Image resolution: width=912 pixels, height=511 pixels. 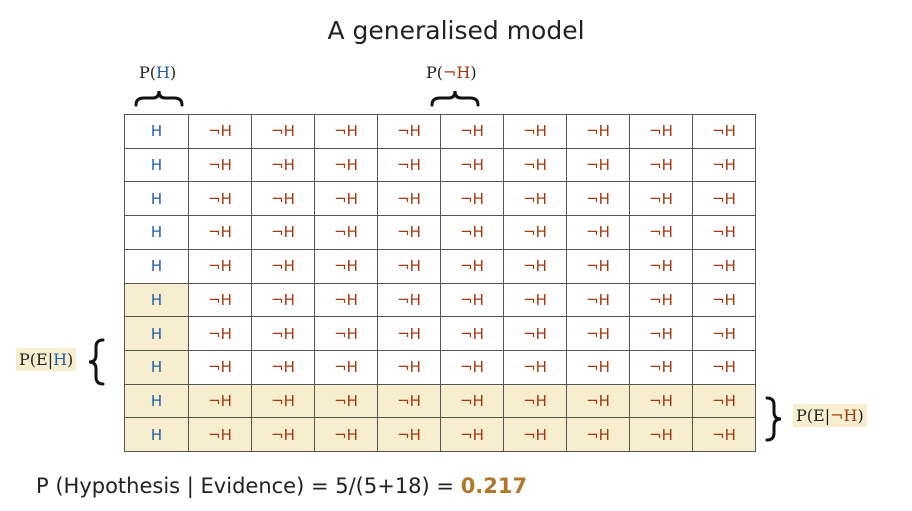 What do you see at coordinates (96, 362) in the screenshot?
I see `p-e-given-h-brace-icon` at bounding box center [96, 362].